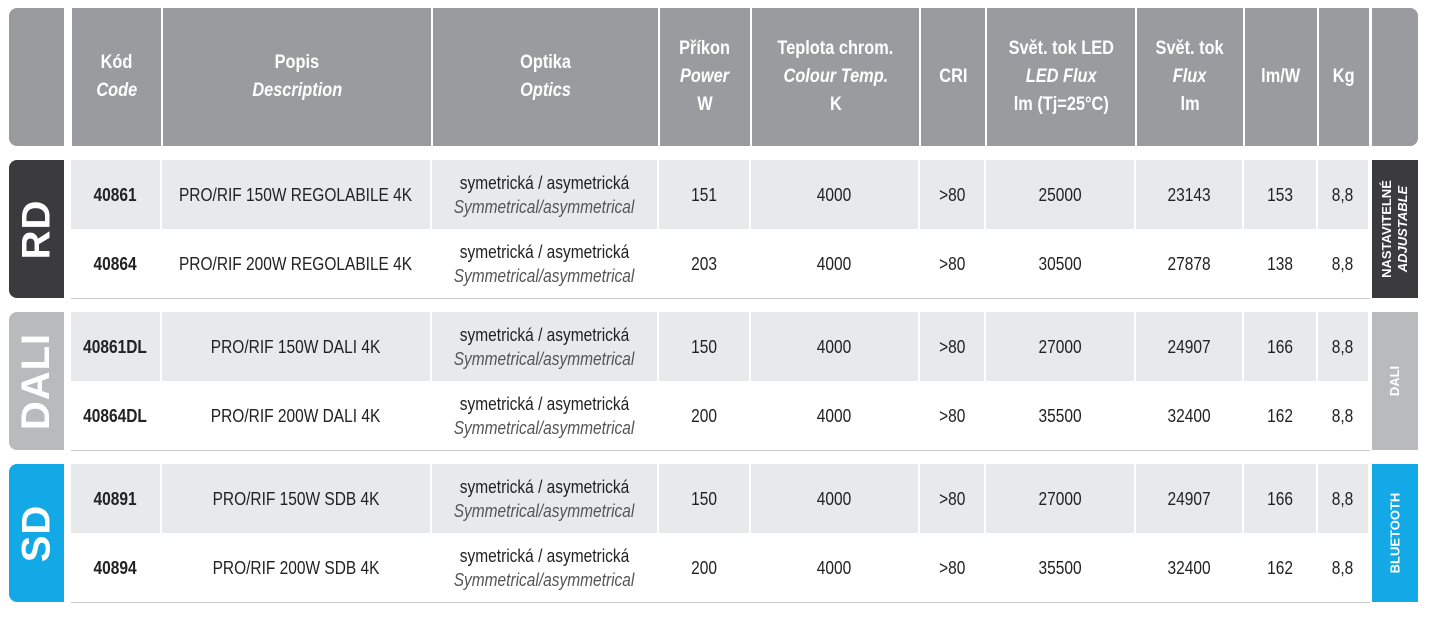  I want to click on cell-code: 40861, so click(116, 194).